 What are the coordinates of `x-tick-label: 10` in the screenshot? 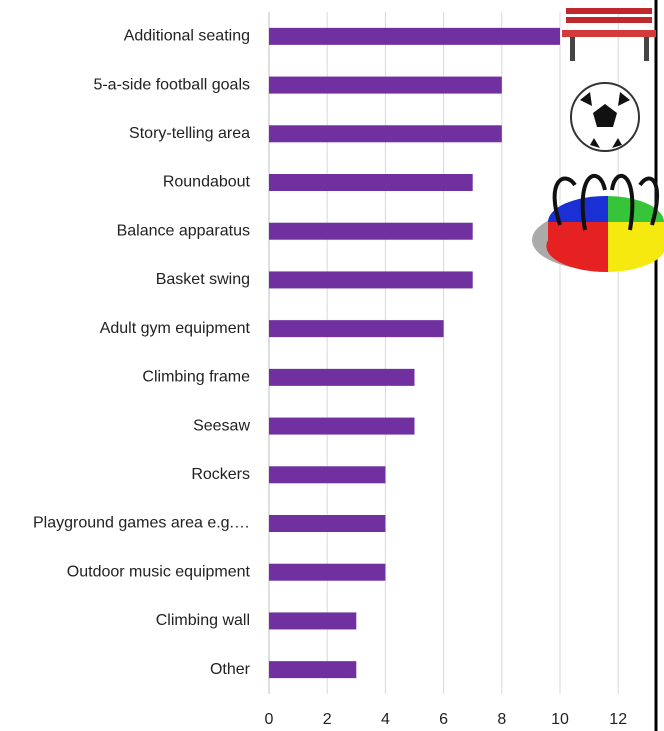 It's located at (560, 719).